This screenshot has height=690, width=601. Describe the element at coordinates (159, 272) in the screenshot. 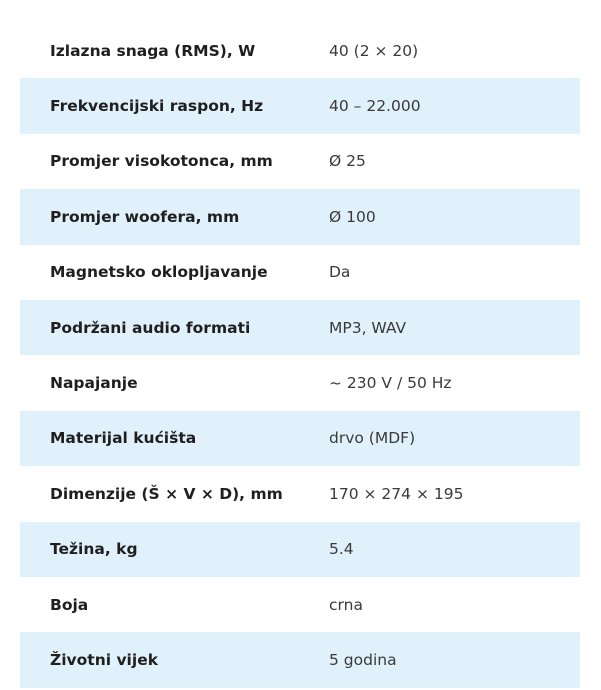

I see `spec-label: Magnetsko oklopljavanje` at that location.